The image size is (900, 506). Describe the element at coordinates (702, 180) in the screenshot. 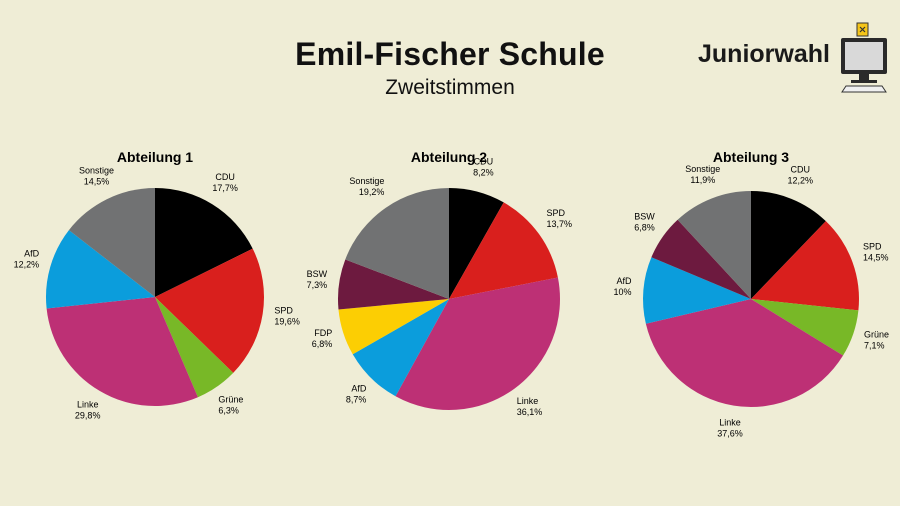

I see `slice-value-sonstige: 11,9%` at that location.